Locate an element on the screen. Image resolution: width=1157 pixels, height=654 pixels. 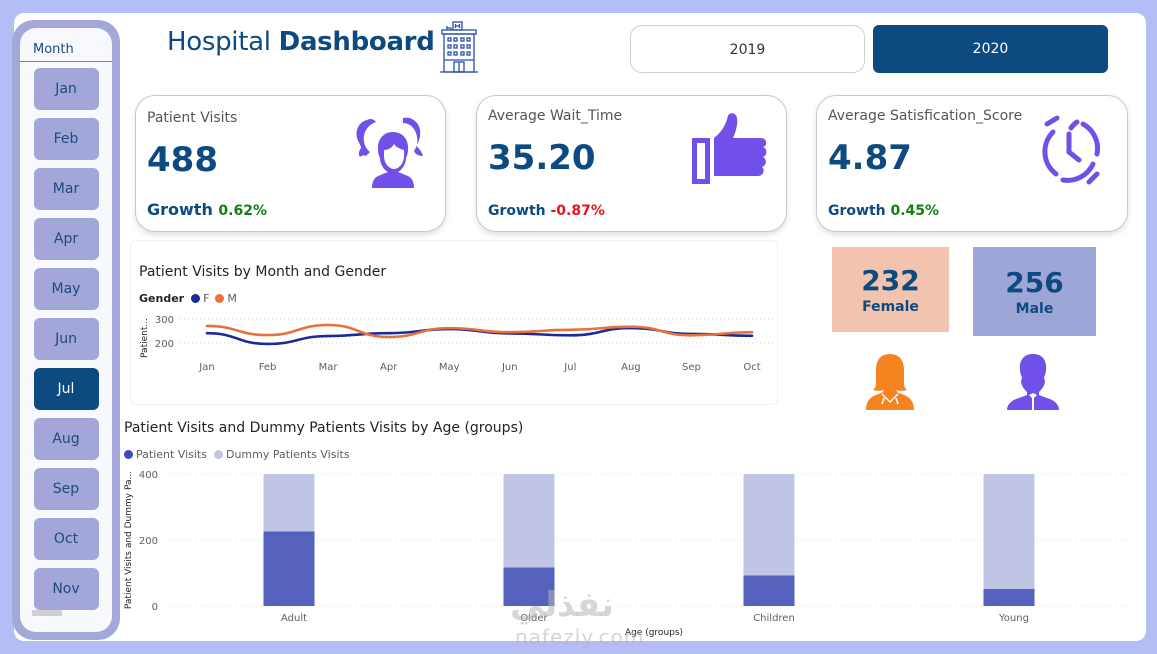
bar-x-tick-label: Adult is located at coordinates (294, 618).